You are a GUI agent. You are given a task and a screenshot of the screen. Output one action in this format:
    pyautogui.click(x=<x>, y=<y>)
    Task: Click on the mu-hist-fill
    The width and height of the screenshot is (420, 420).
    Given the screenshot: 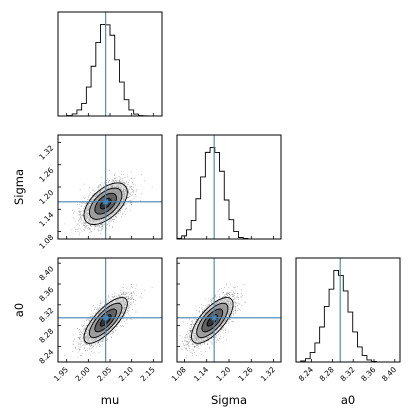 What is the action you would take?
    pyautogui.click(x=110, y=64)
    